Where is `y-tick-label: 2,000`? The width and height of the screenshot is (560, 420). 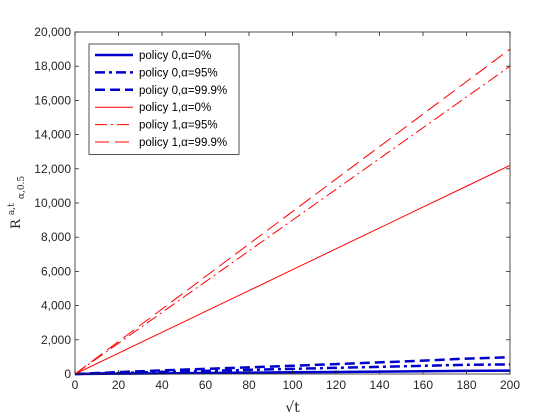
y-tick-label: 2,000 is located at coordinates (56, 340).